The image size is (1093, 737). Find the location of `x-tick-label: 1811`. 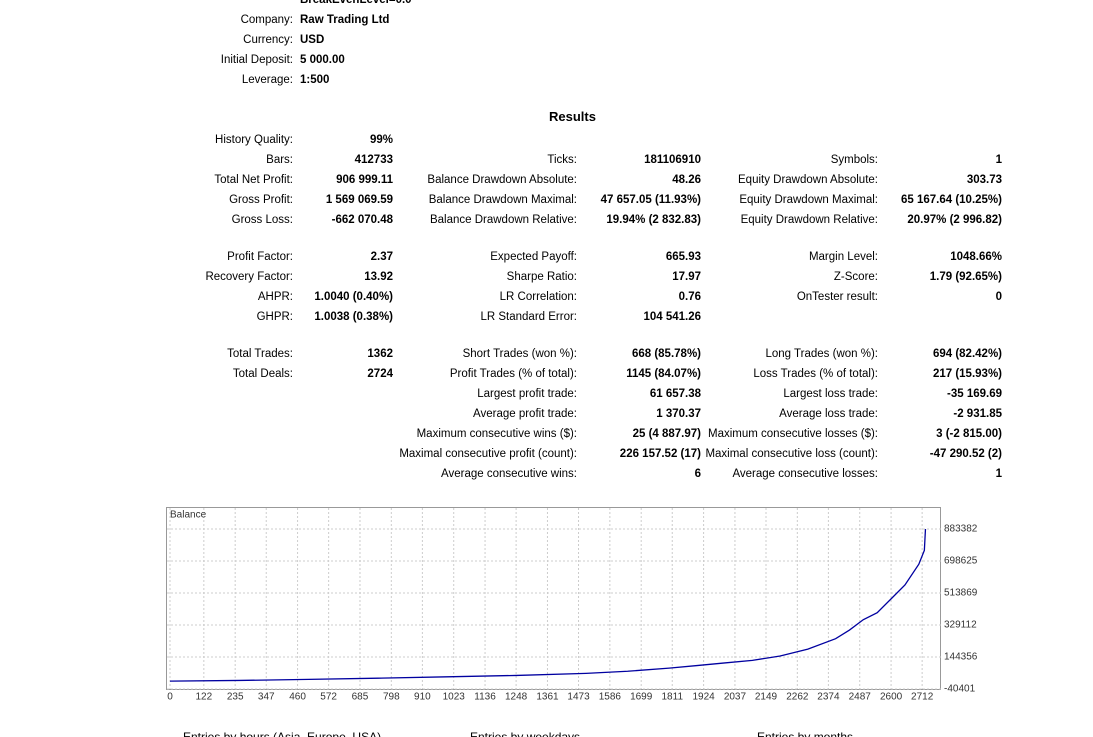

x-tick-label: 1811 is located at coordinates (673, 697).